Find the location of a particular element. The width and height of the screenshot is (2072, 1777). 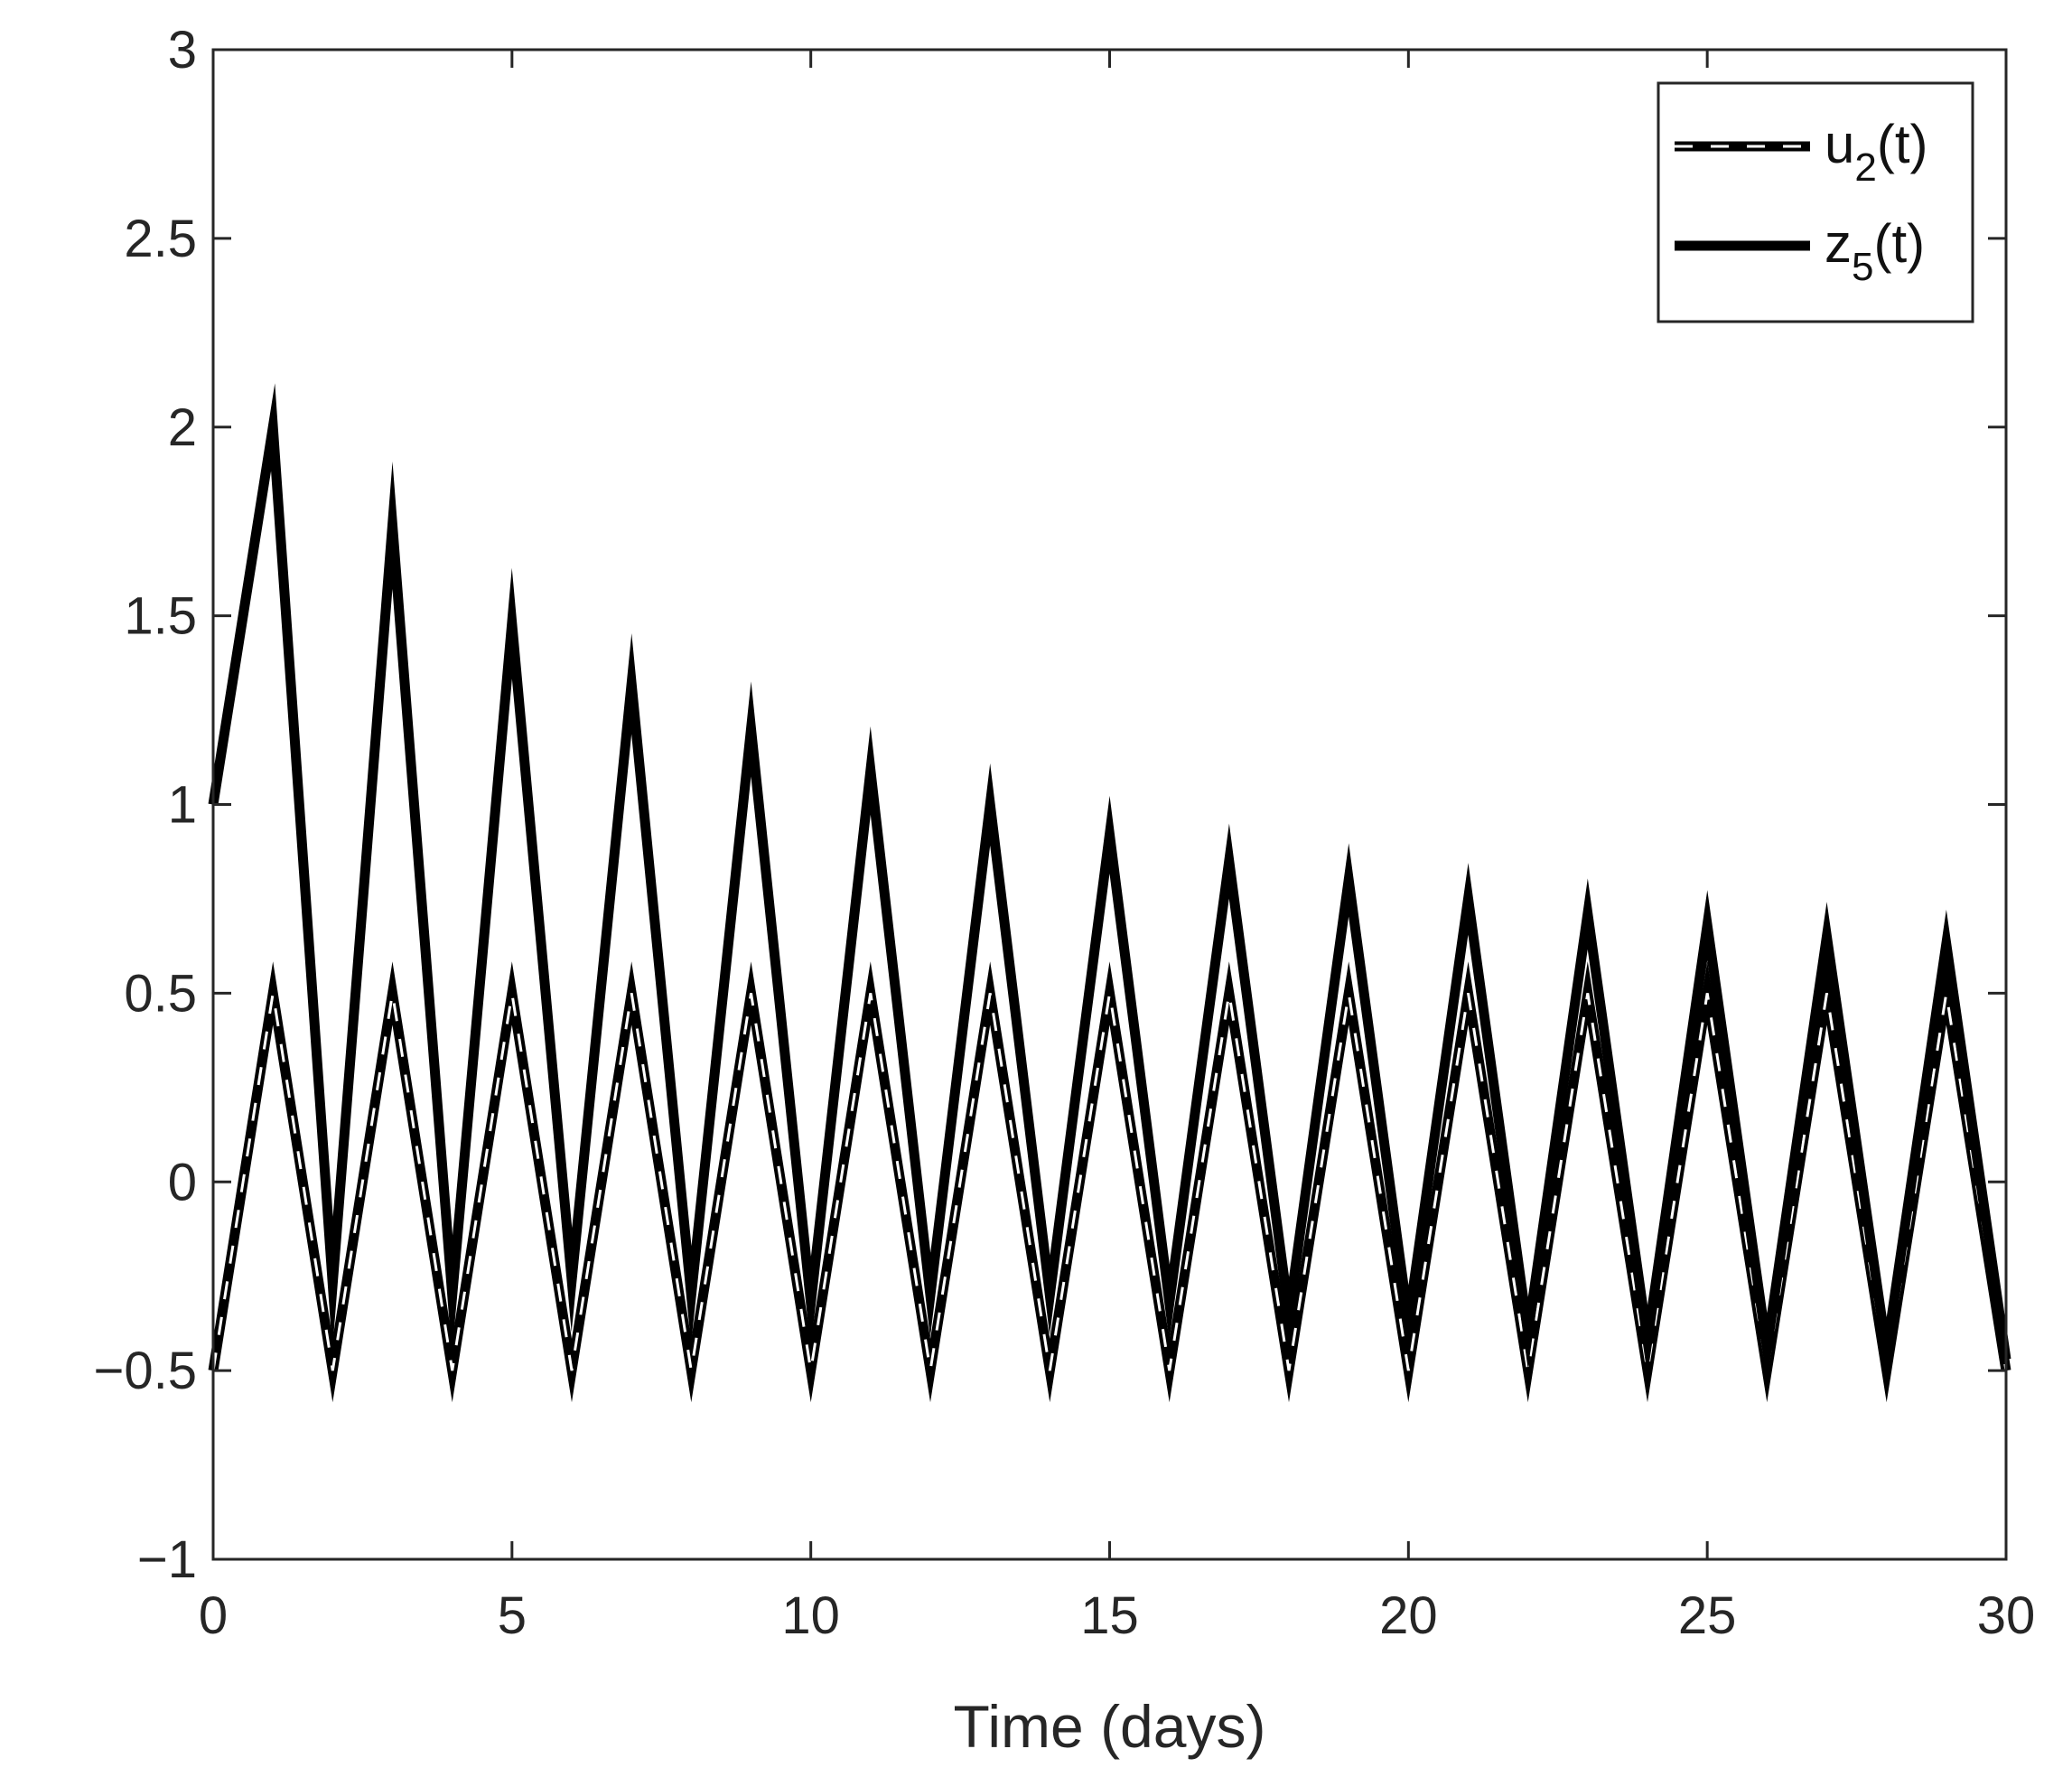

x-axis-label: Time (days) is located at coordinates (1110, 1726).